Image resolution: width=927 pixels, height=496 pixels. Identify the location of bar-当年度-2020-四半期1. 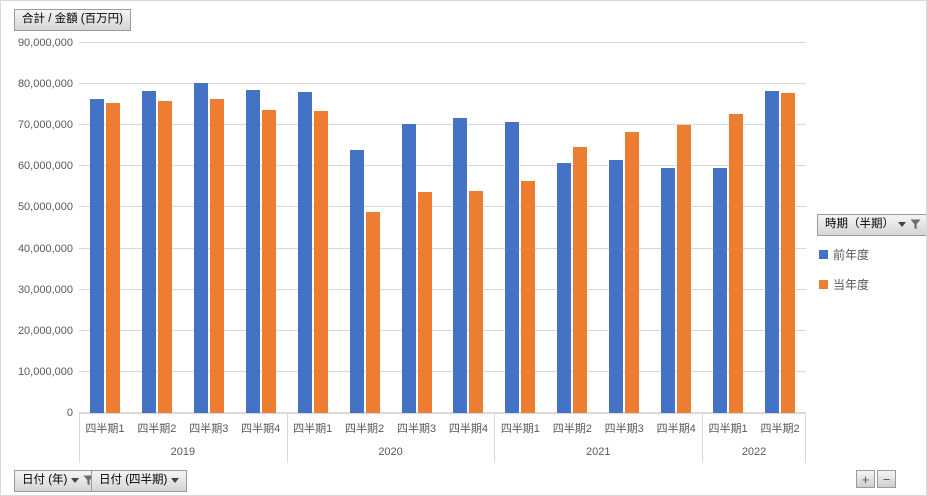
(320, 261).